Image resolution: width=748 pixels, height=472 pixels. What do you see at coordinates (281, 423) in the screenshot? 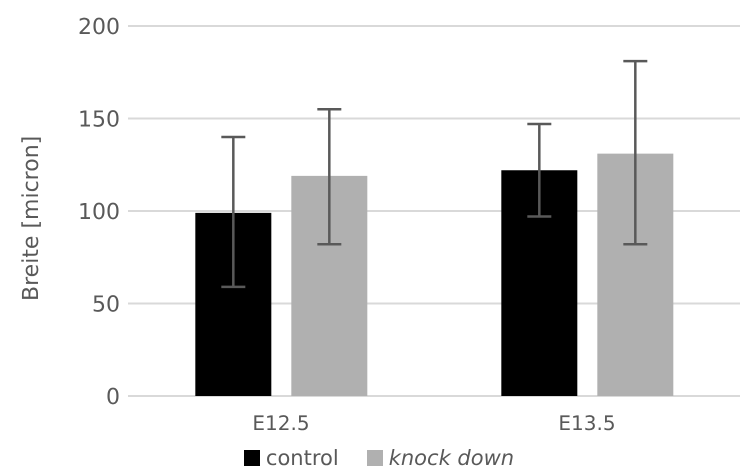
I see `x-tick-label: E12.5` at bounding box center [281, 423].